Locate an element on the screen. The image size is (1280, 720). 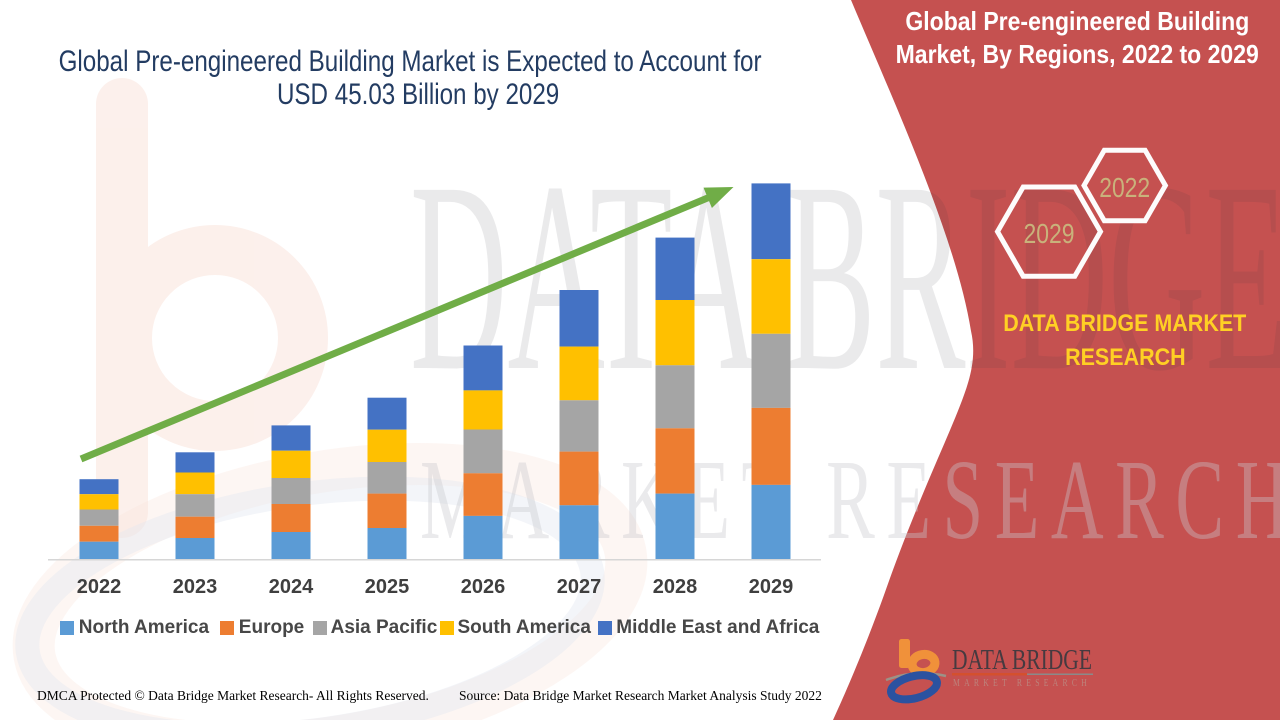
svg-text: MARKET RESEARCH is located at coordinates (1022, 683).